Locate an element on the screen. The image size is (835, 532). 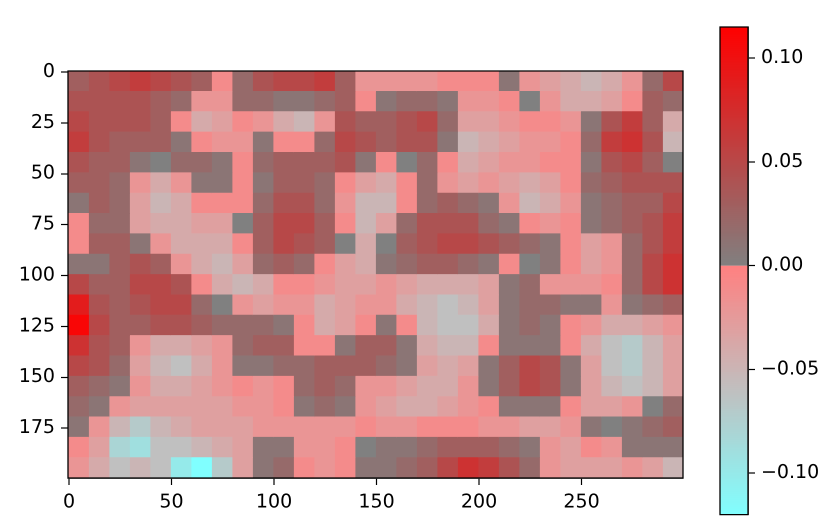
x-tick-label: 0 is located at coordinates (69, 501).